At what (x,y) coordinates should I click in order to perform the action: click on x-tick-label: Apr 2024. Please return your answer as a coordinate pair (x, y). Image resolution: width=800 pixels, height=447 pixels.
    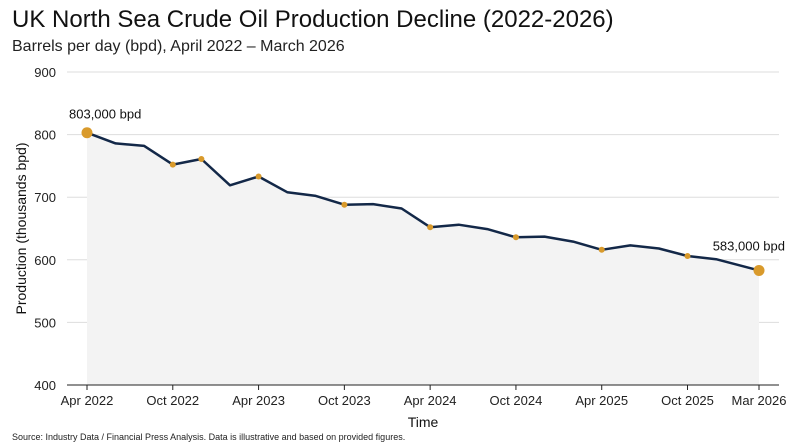
    Looking at the image, I should click on (430, 400).